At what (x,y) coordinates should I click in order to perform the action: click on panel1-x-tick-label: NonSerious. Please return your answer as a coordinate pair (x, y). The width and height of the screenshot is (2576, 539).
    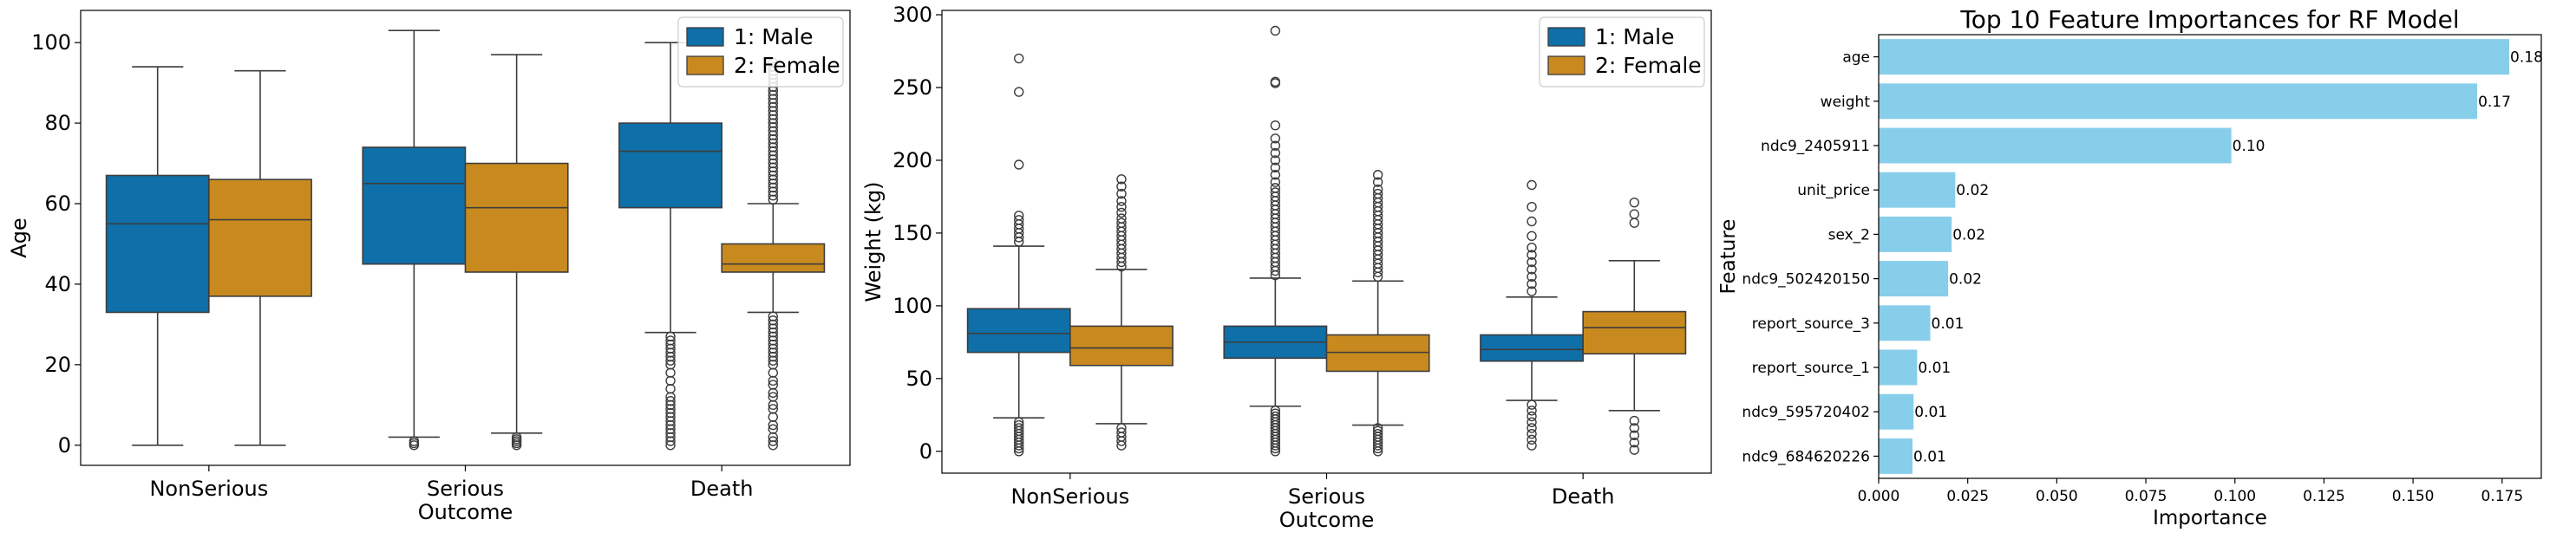
    Looking at the image, I should click on (208, 489).